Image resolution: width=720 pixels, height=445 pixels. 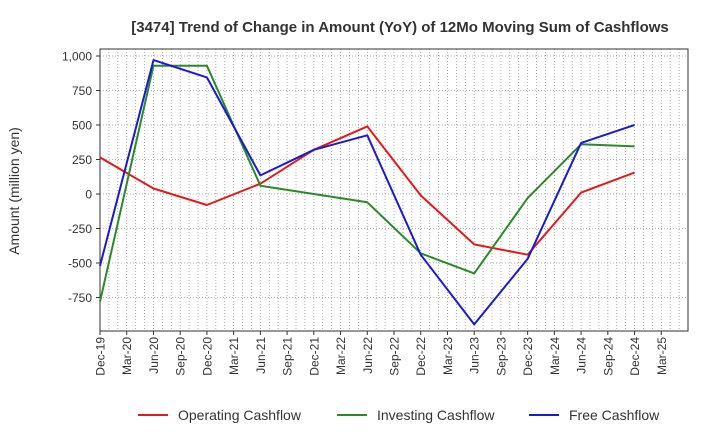 I want to click on x-tick-label: Sep-20, so click(x=181, y=356).